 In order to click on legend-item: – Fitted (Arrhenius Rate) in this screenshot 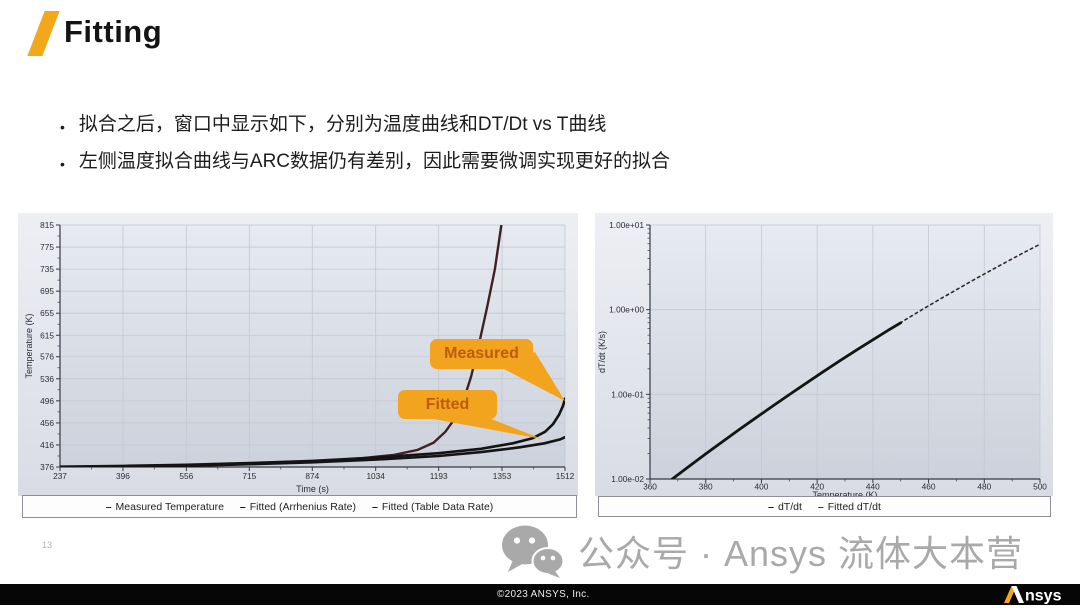, I will do `click(298, 507)`.